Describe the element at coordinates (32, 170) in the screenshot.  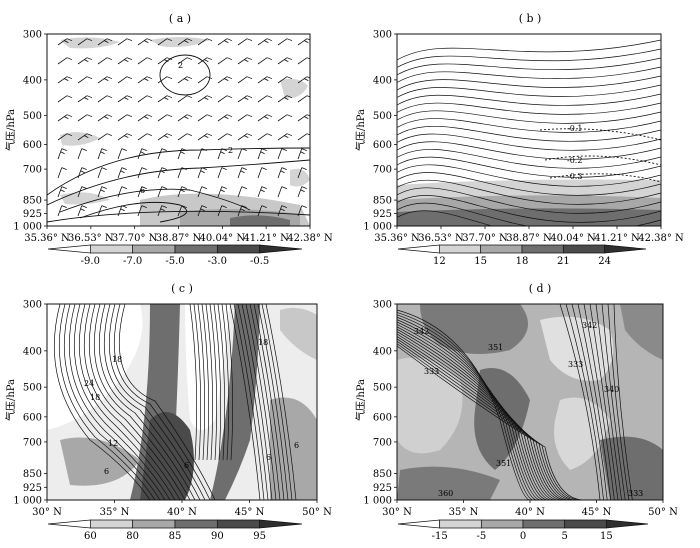
I see `y-tick-label: 700` at that location.